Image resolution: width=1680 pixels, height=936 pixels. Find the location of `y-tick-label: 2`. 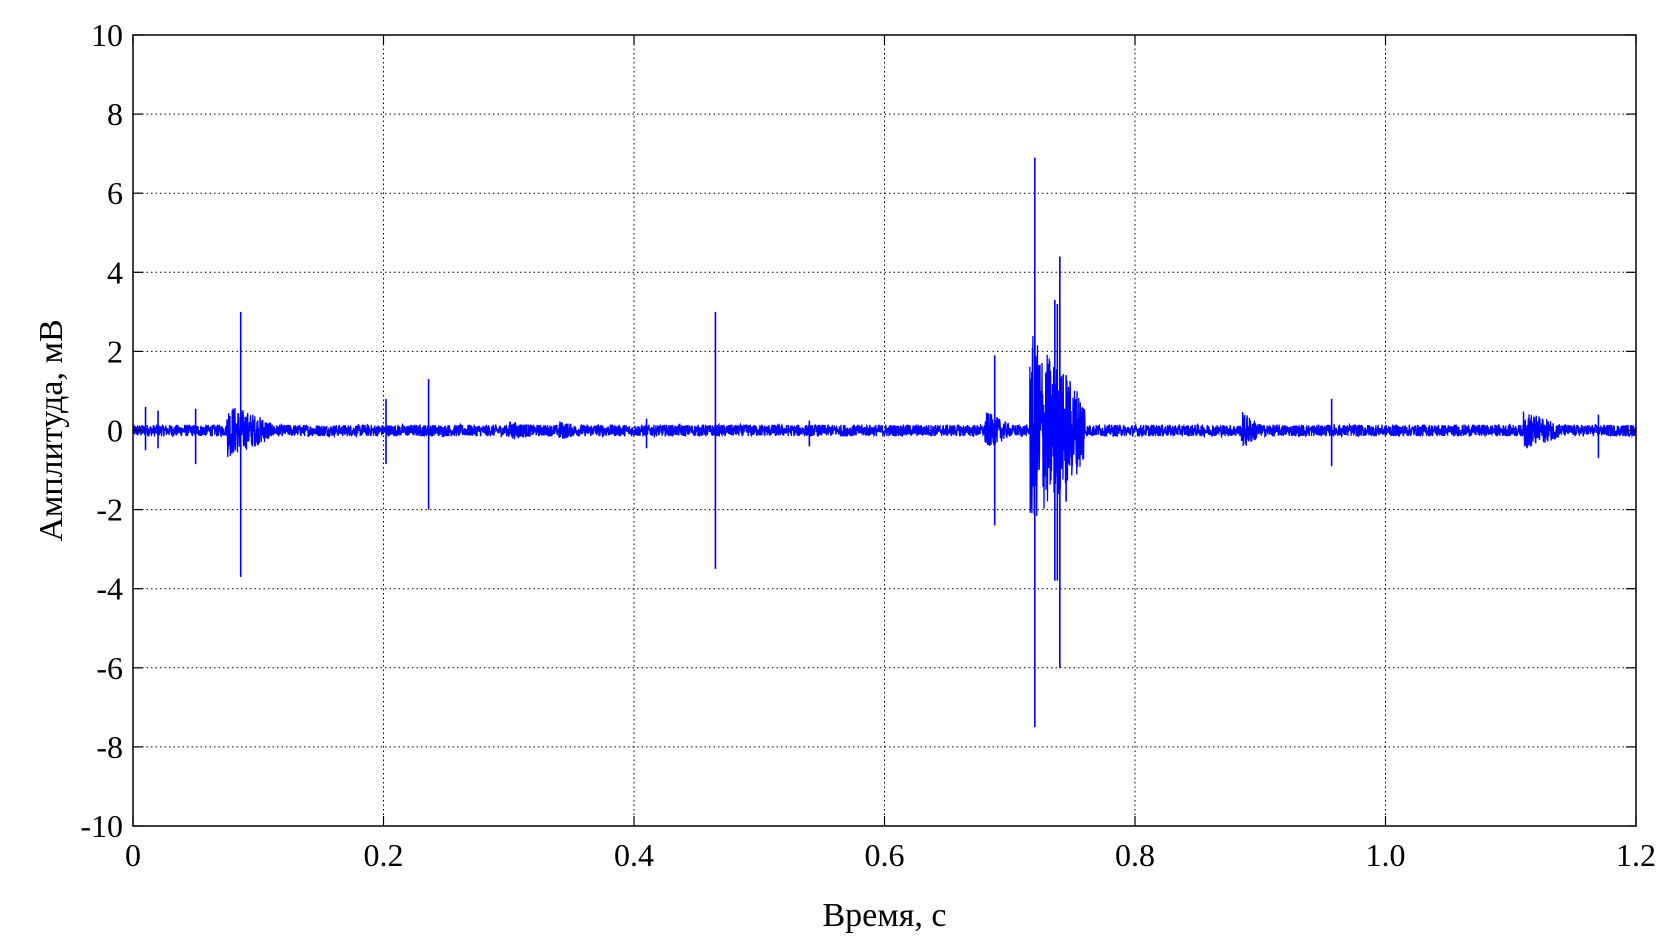

y-tick-label: 2 is located at coordinates (115, 351).